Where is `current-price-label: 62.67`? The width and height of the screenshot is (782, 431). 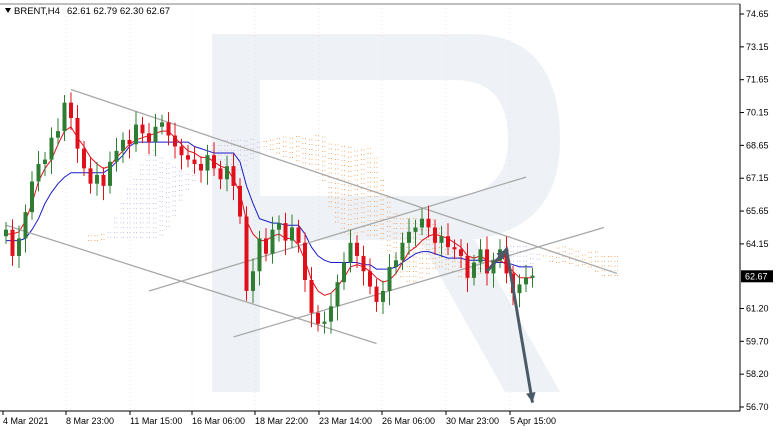 current-price-label: 62.67 is located at coordinates (756, 276).